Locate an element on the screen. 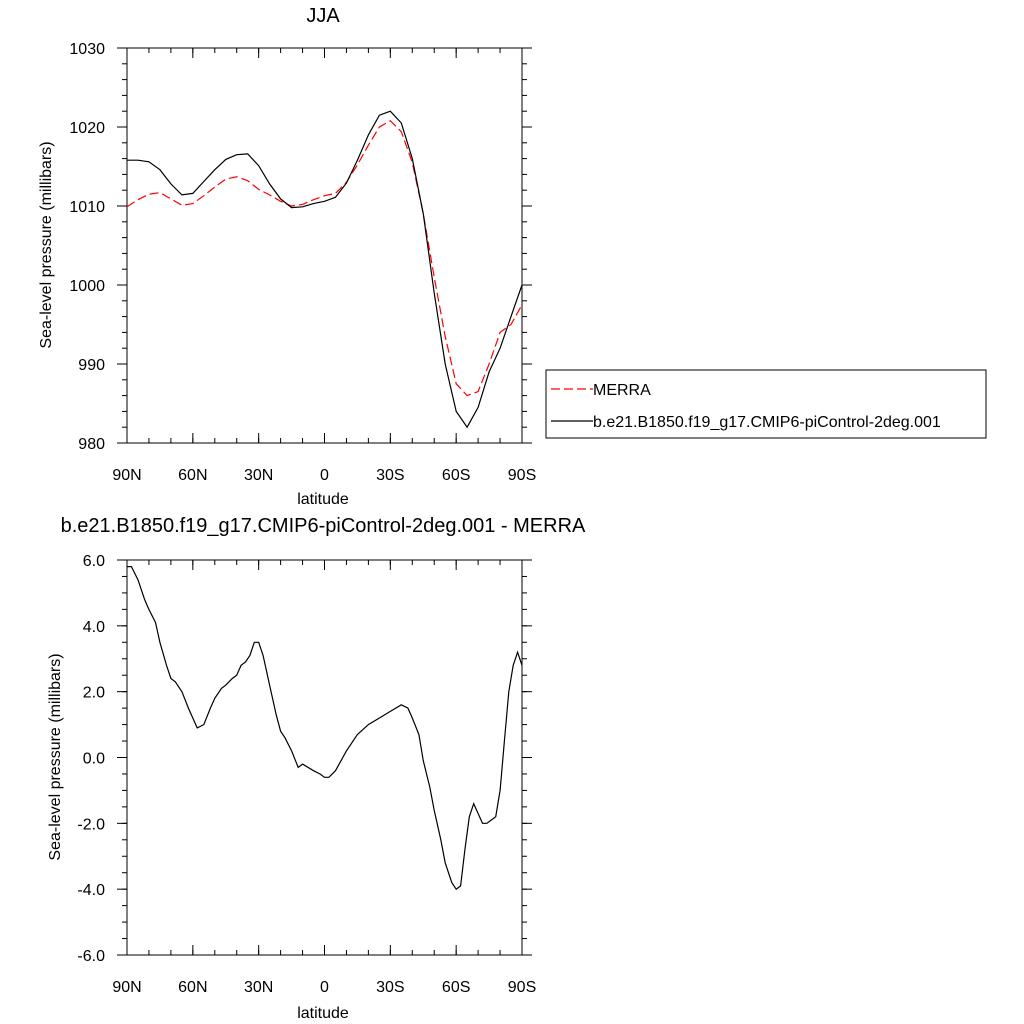 Image resolution: width=1024 pixels, height=1024 pixels. top-x-axis-label: latitude is located at coordinates (323, 499).